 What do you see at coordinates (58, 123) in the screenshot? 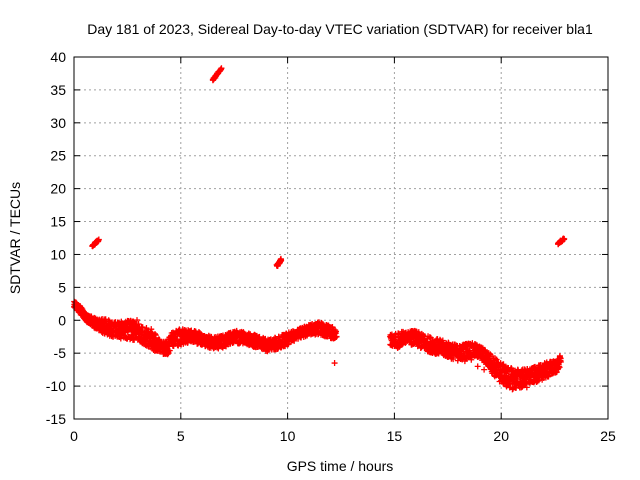
I see `y-tick-label: 30` at bounding box center [58, 123].